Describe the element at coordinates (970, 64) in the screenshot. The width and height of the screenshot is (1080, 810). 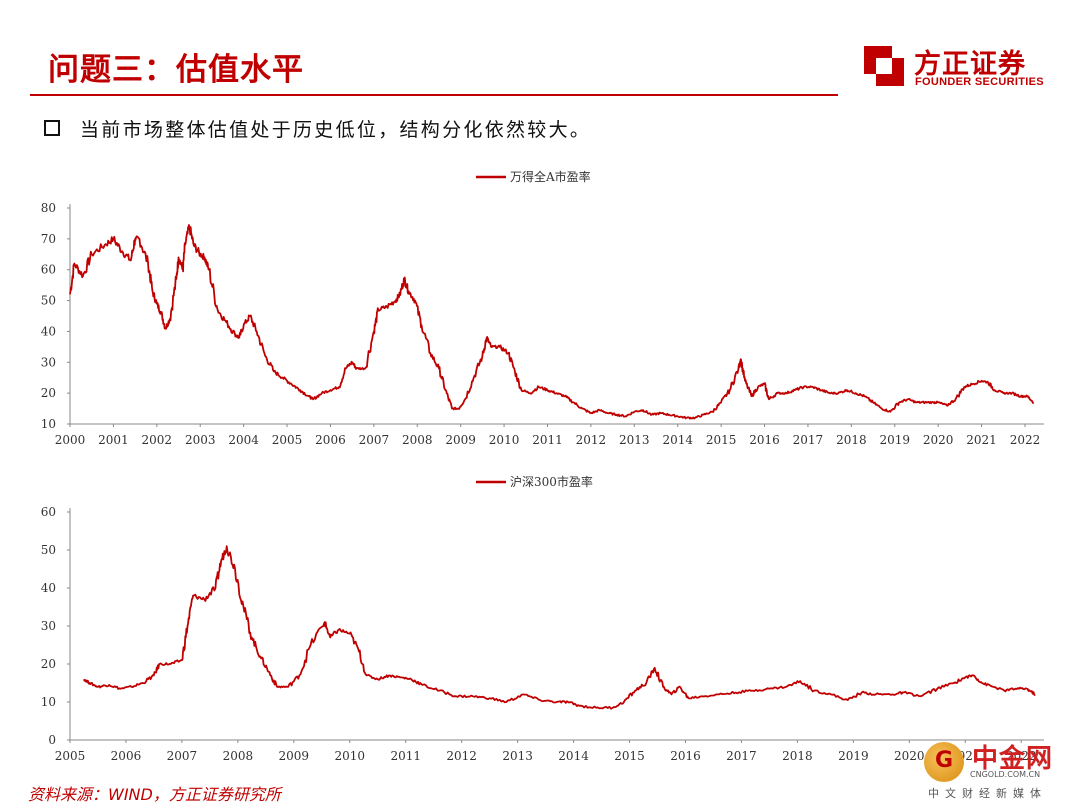
I see `logo-text-cn: 方正证券` at that location.